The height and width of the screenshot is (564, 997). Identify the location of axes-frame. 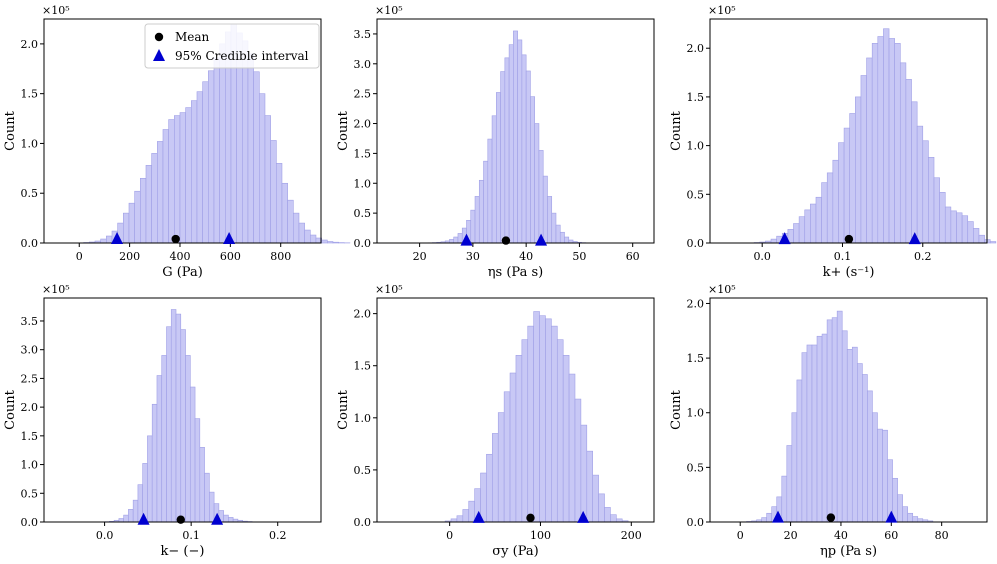
(515, 410).